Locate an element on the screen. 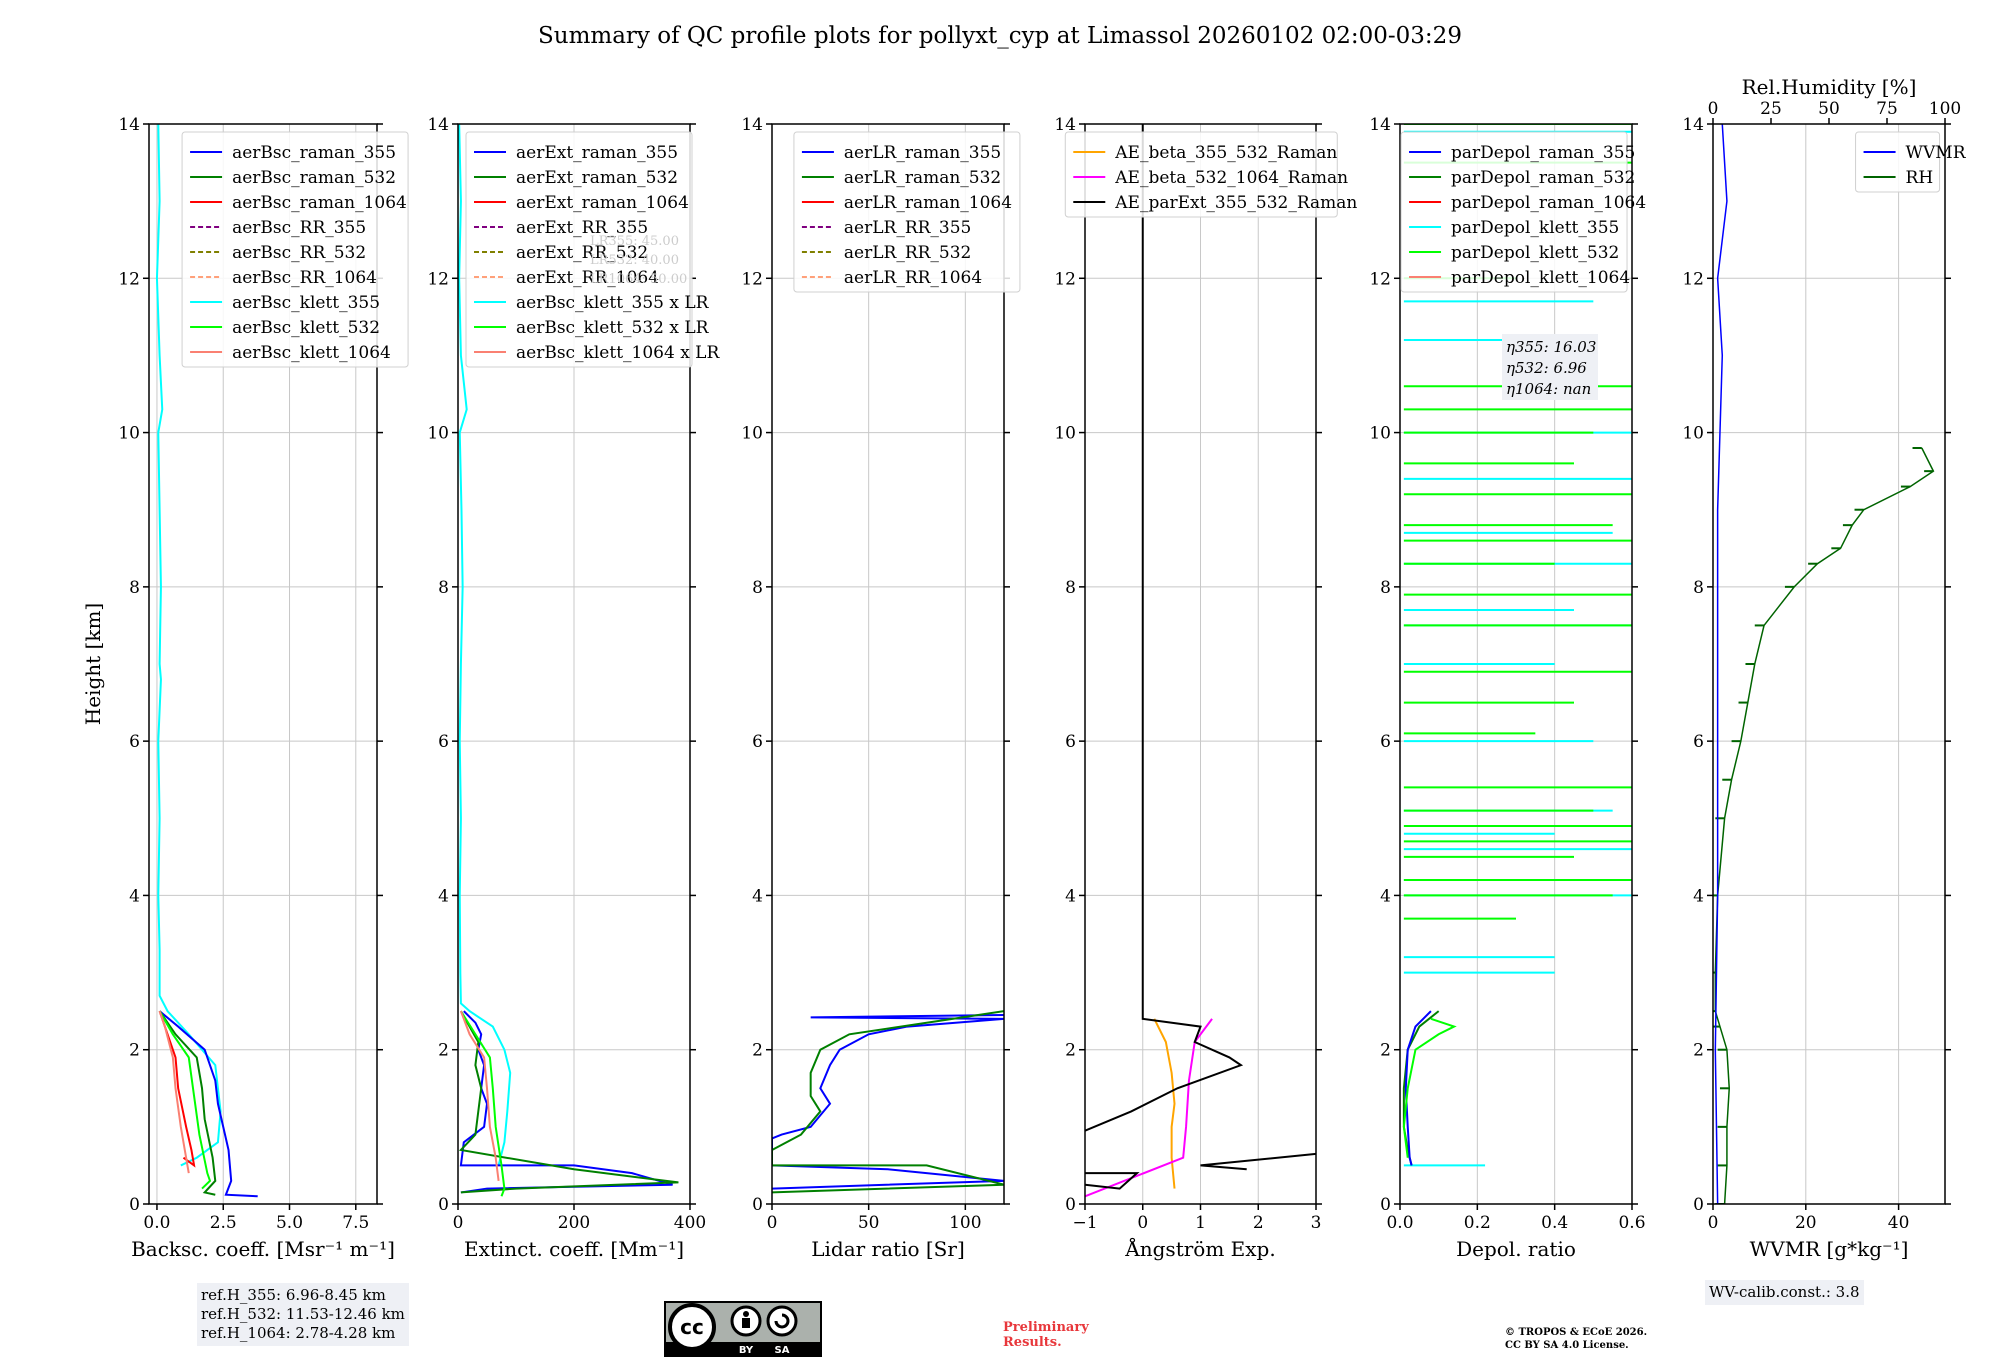 The width and height of the screenshot is (2000, 1360). legend-entry: aerBsc_RR_355 is located at coordinates (299, 228).